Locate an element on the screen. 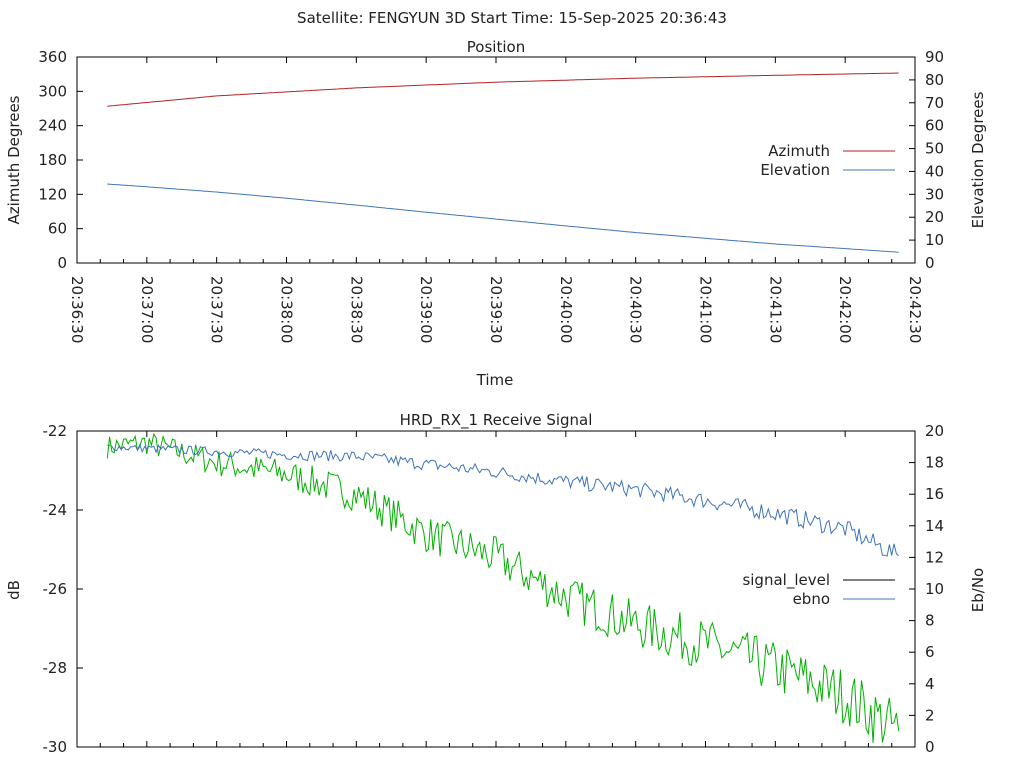  x-tick-label: 20:40:30 is located at coordinates (636, 309).